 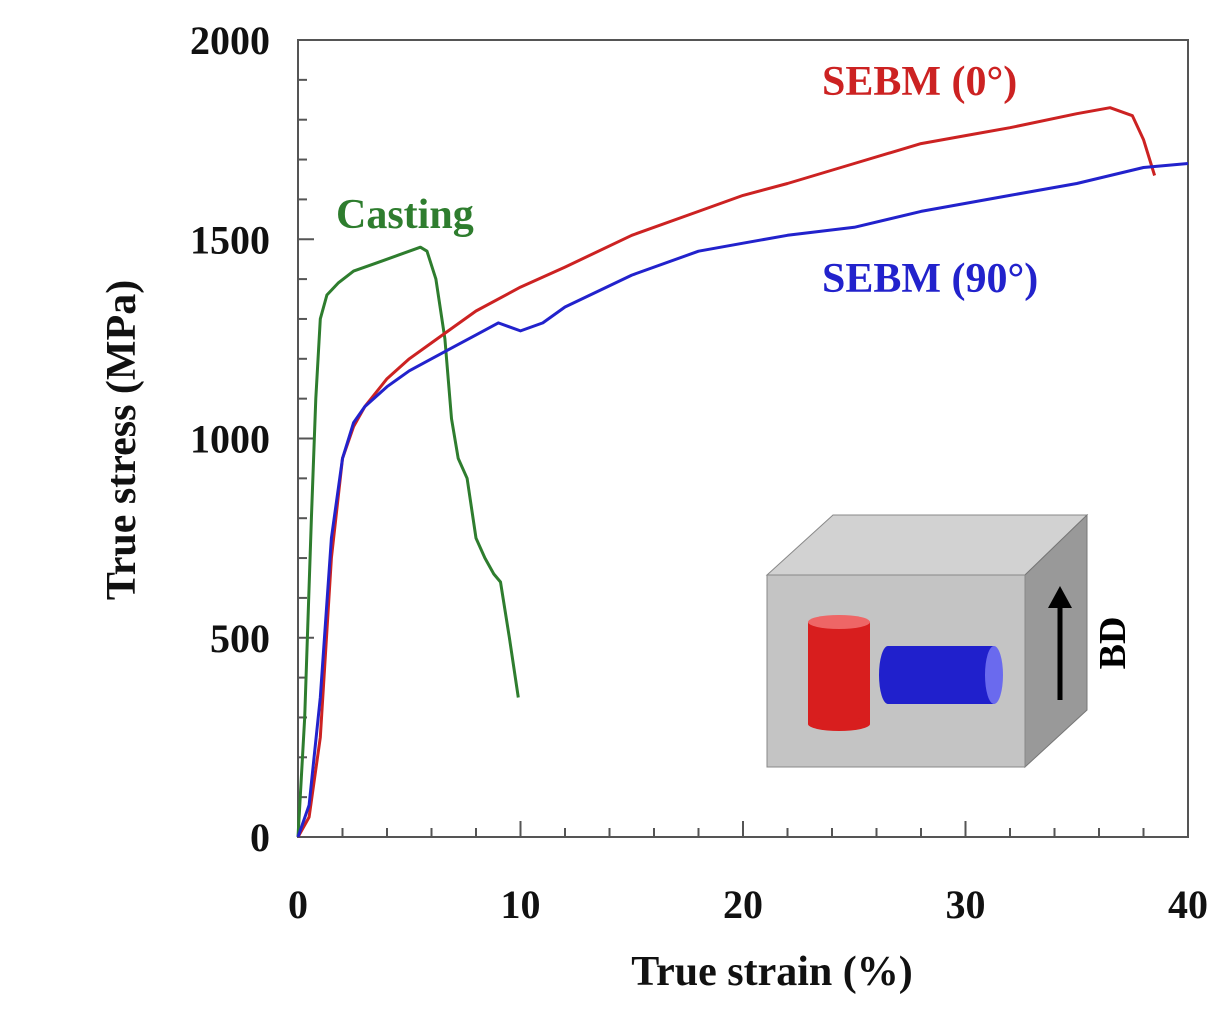 I want to click on specimen-orientation-inset: BD, so click(x=949, y=641).